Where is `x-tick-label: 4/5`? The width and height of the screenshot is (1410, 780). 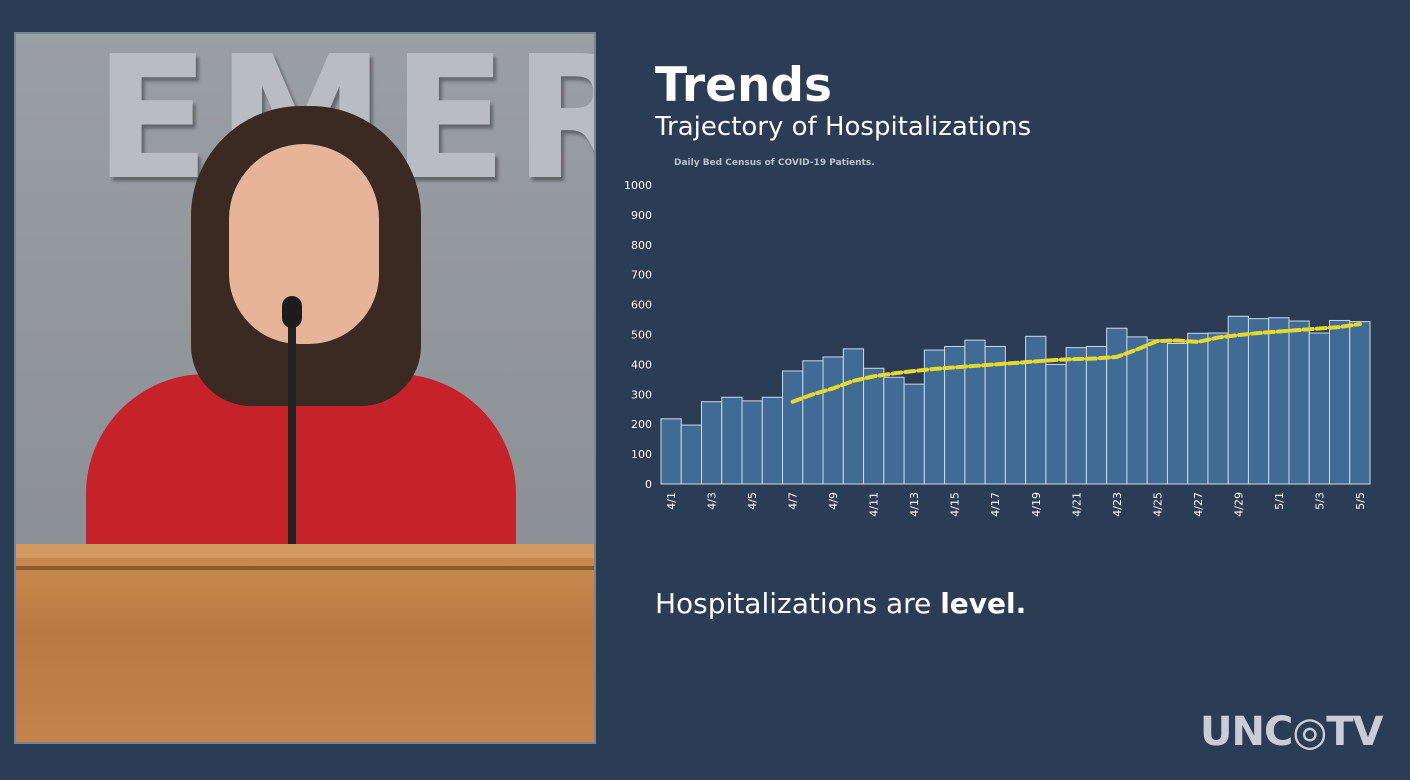
x-tick-label: 4/5 is located at coordinates (752, 501).